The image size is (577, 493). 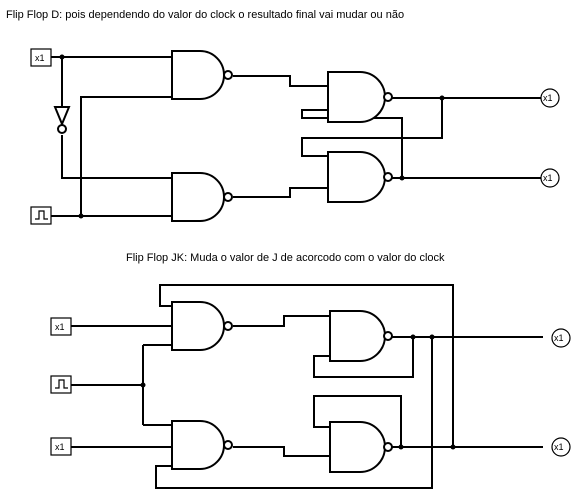 I want to click on d-input-label: x1, so click(x=40, y=58).